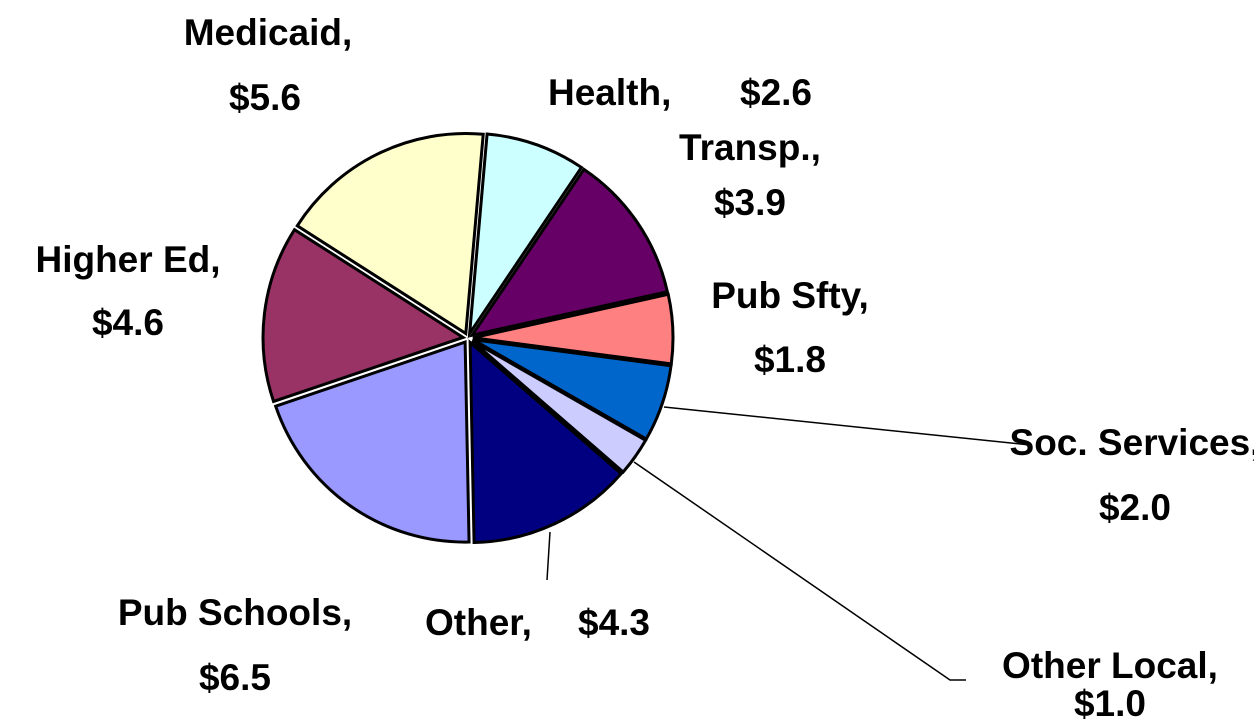 This screenshot has width=1254, height=728. Describe the element at coordinates (1132, 442) in the screenshot. I see `category-label: Soc. Services,` at that location.